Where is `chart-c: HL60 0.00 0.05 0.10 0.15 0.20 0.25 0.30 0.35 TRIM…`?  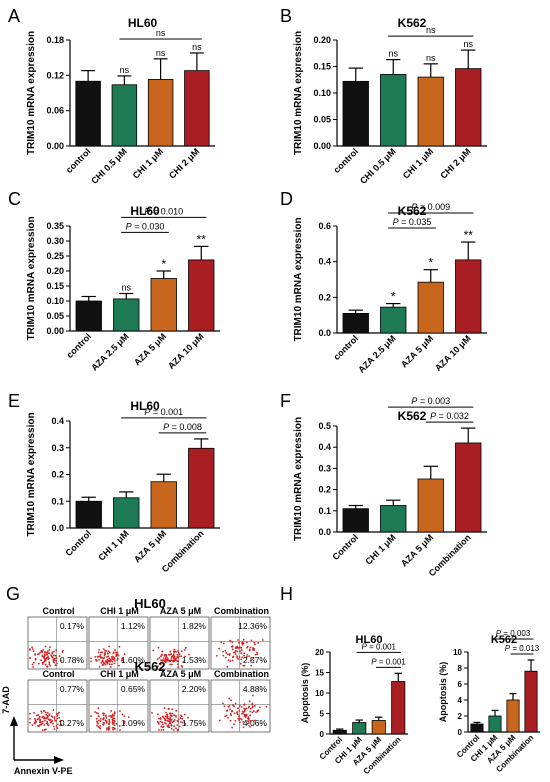
chart-c: HL60 0.00 0.05 0.10 0.15 0.20 0.25 0.30 0.35 TRIM… is located at coordinates (123, 288).